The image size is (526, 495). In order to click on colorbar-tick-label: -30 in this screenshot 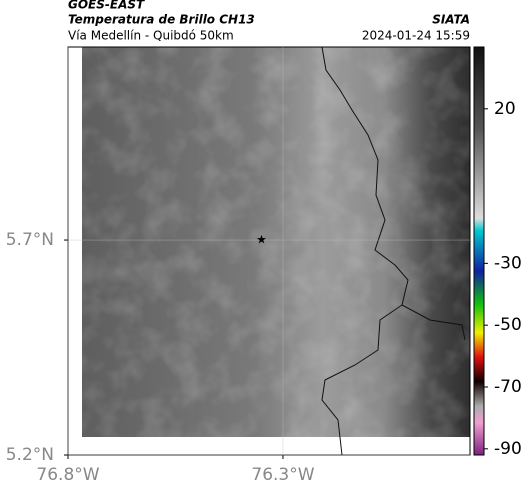, I will do `click(508, 263)`.